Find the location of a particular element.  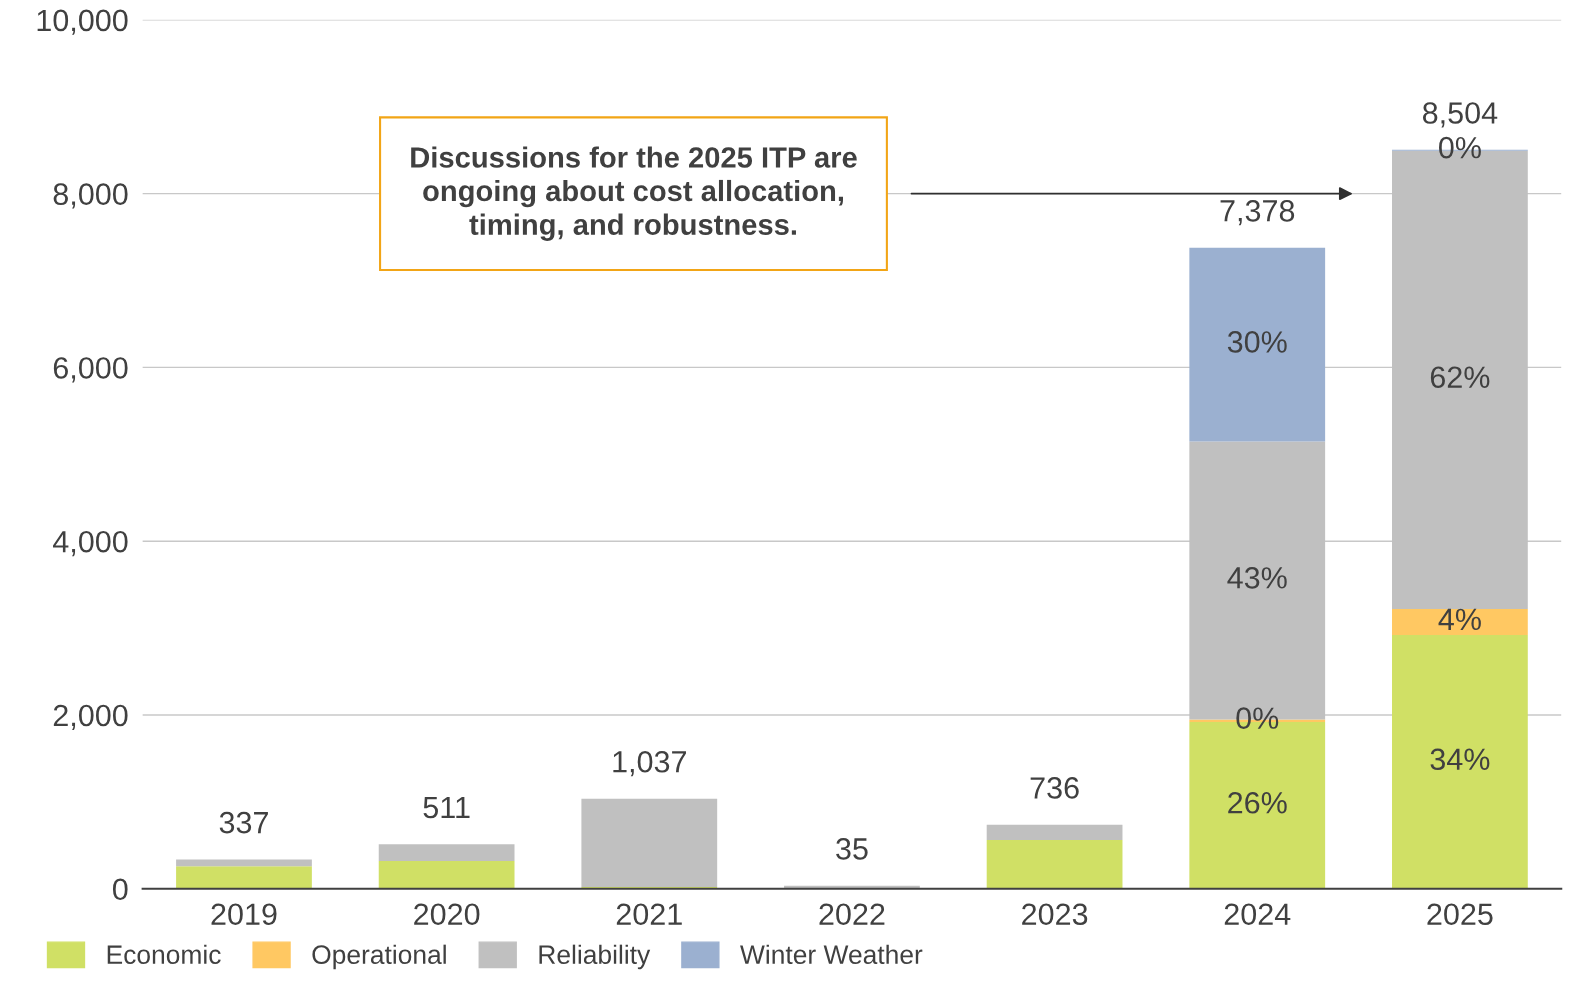

y-tick-label: 10,000 is located at coordinates (82, 22).